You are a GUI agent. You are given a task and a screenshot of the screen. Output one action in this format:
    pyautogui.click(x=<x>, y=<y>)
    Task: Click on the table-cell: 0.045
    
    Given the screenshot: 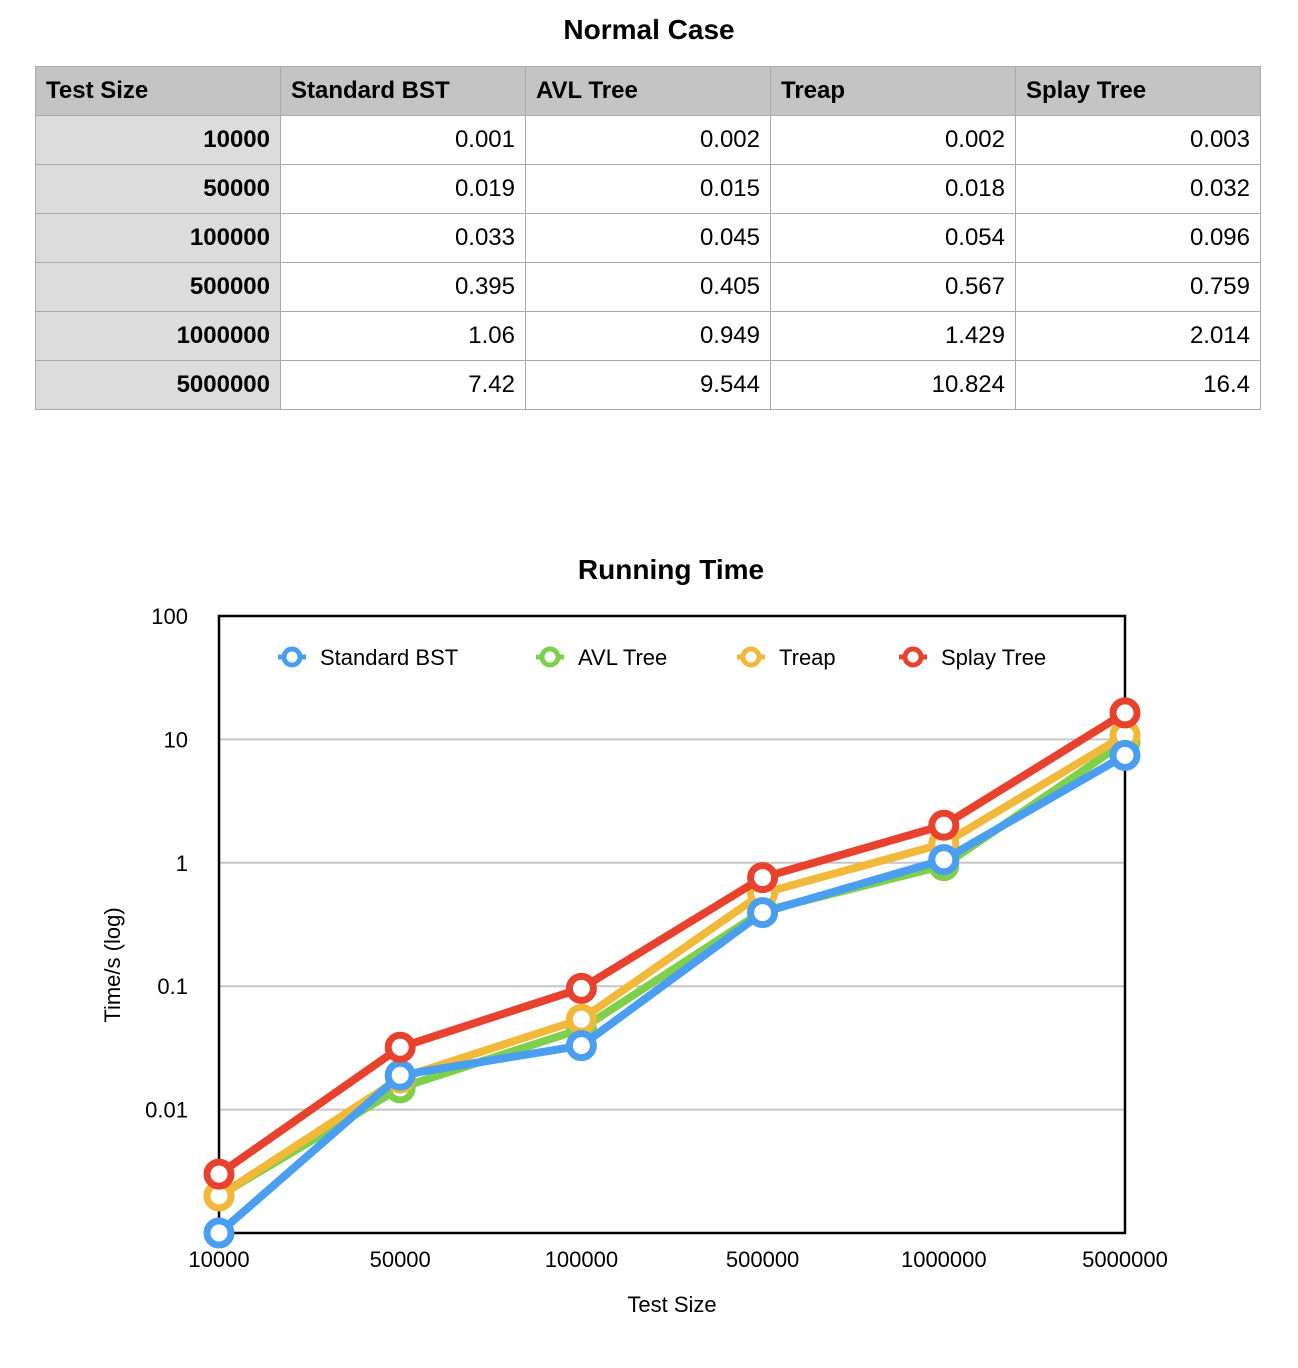 What is the action you would take?
    pyautogui.click(x=648, y=238)
    